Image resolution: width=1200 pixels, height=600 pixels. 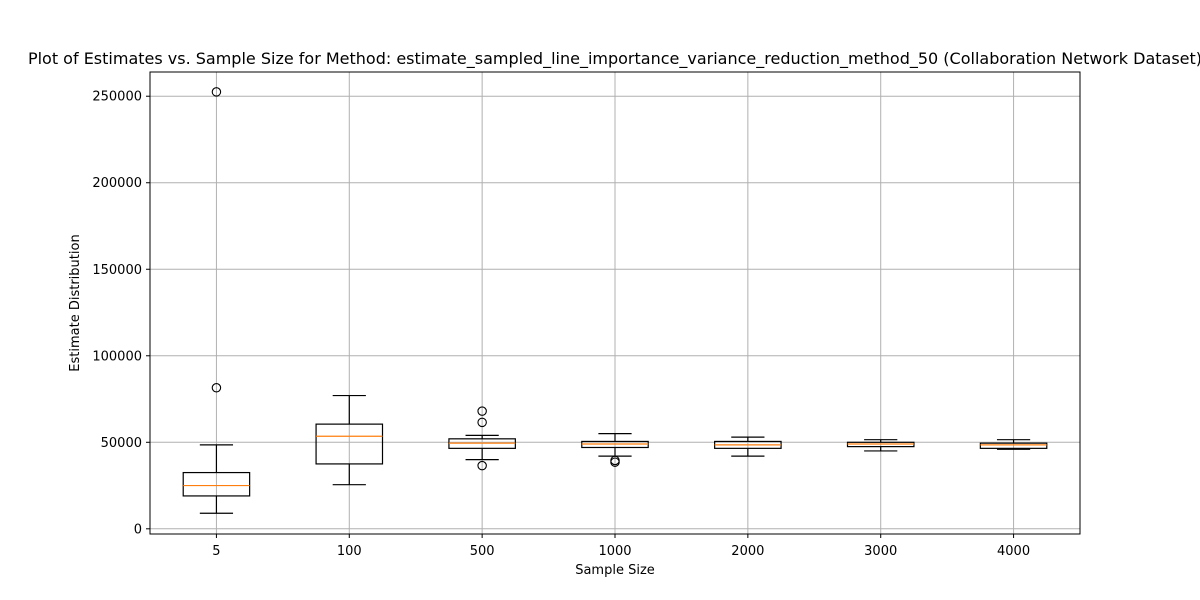 What do you see at coordinates (482, 551) in the screenshot?
I see `x-tick-label: 500` at bounding box center [482, 551].